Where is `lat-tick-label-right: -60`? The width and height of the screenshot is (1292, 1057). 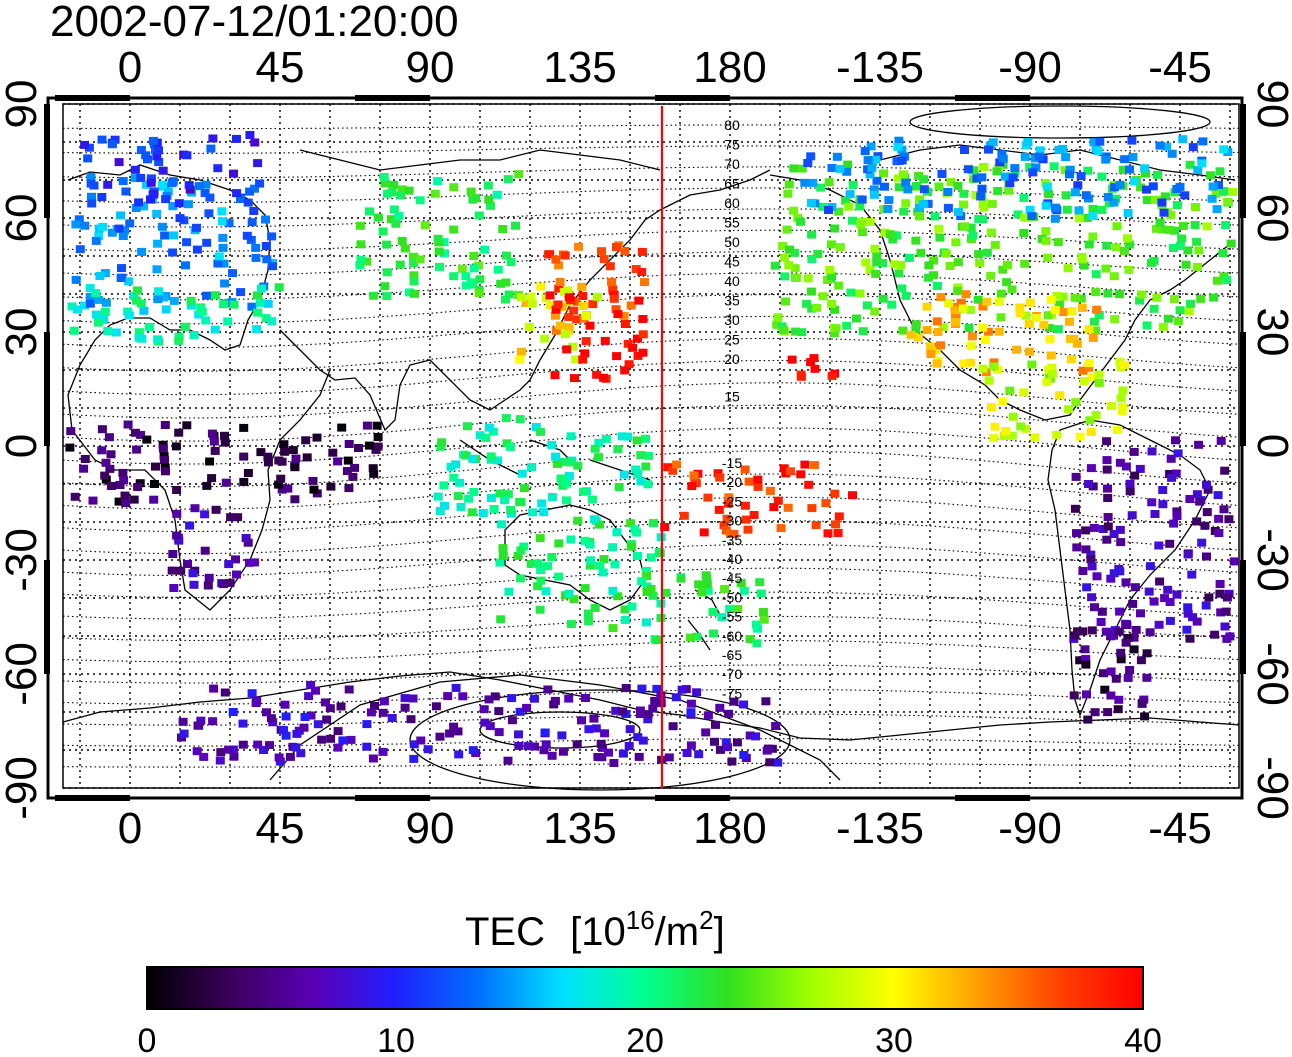 lat-tick-label-right: -60 is located at coordinates (1270, 674).